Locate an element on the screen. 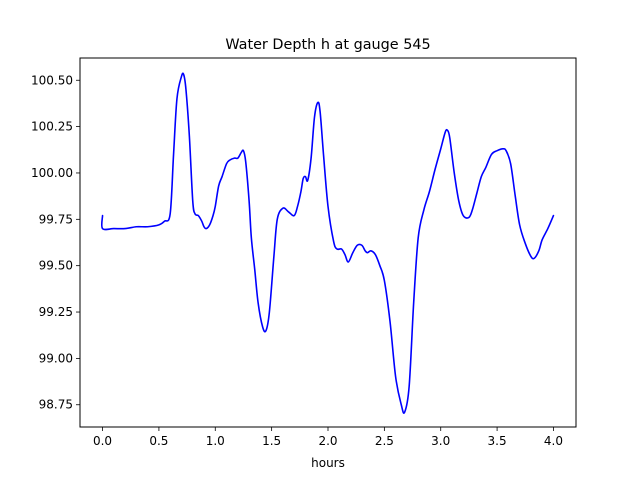  x-tick-label: 2.0 is located at coordinates (327, 441).